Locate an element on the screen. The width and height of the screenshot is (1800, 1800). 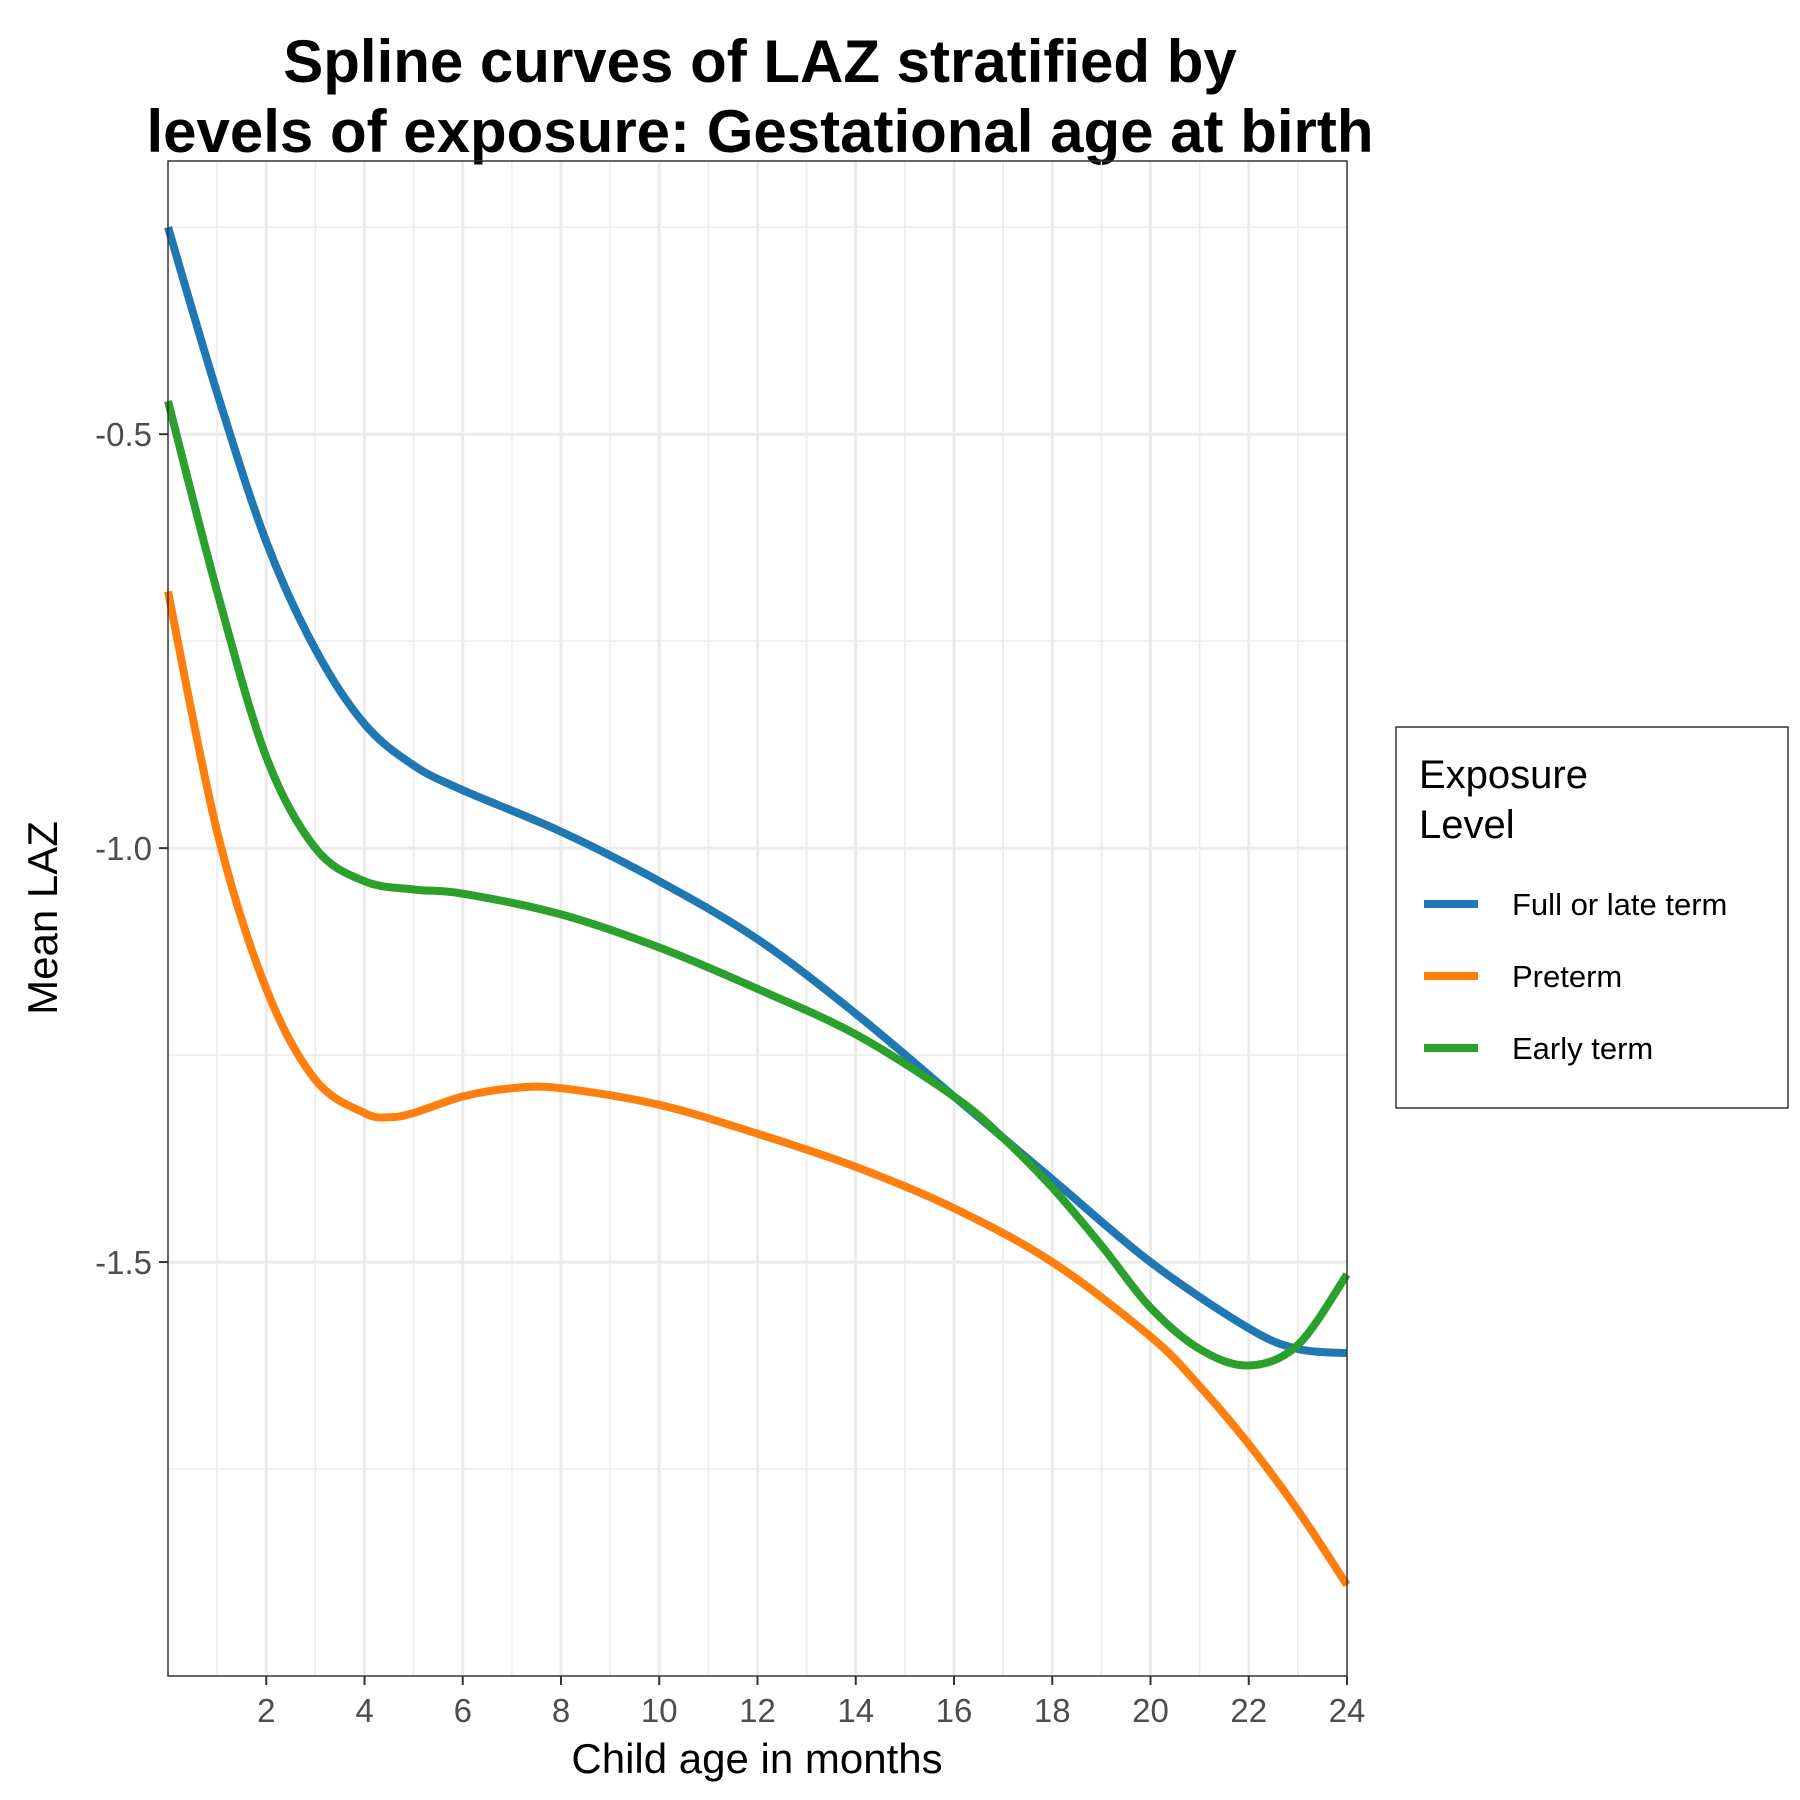
y-tick-label: -1.5 is located at coordinates (123, 1262).